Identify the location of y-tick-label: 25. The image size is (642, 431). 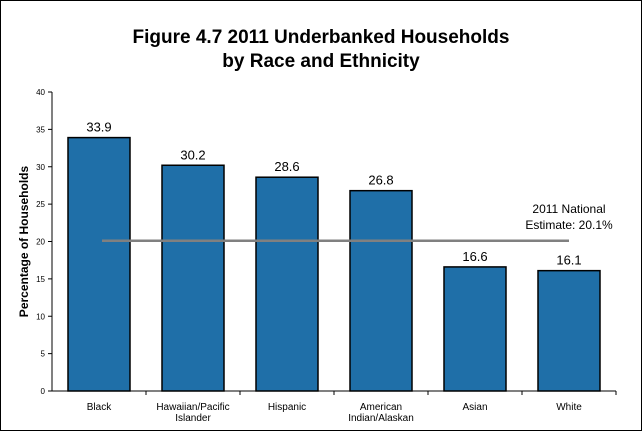
(40, 204).